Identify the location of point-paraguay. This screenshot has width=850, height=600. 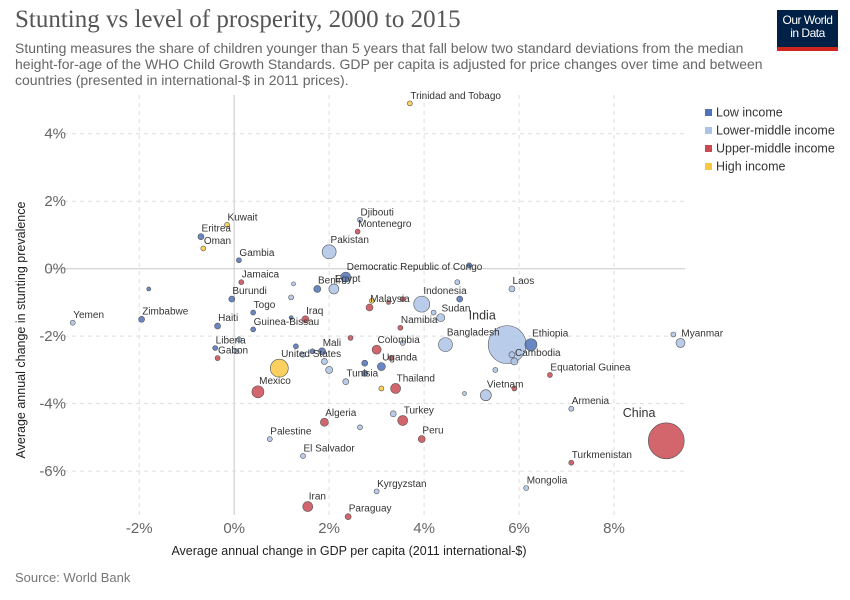
(348, 516).